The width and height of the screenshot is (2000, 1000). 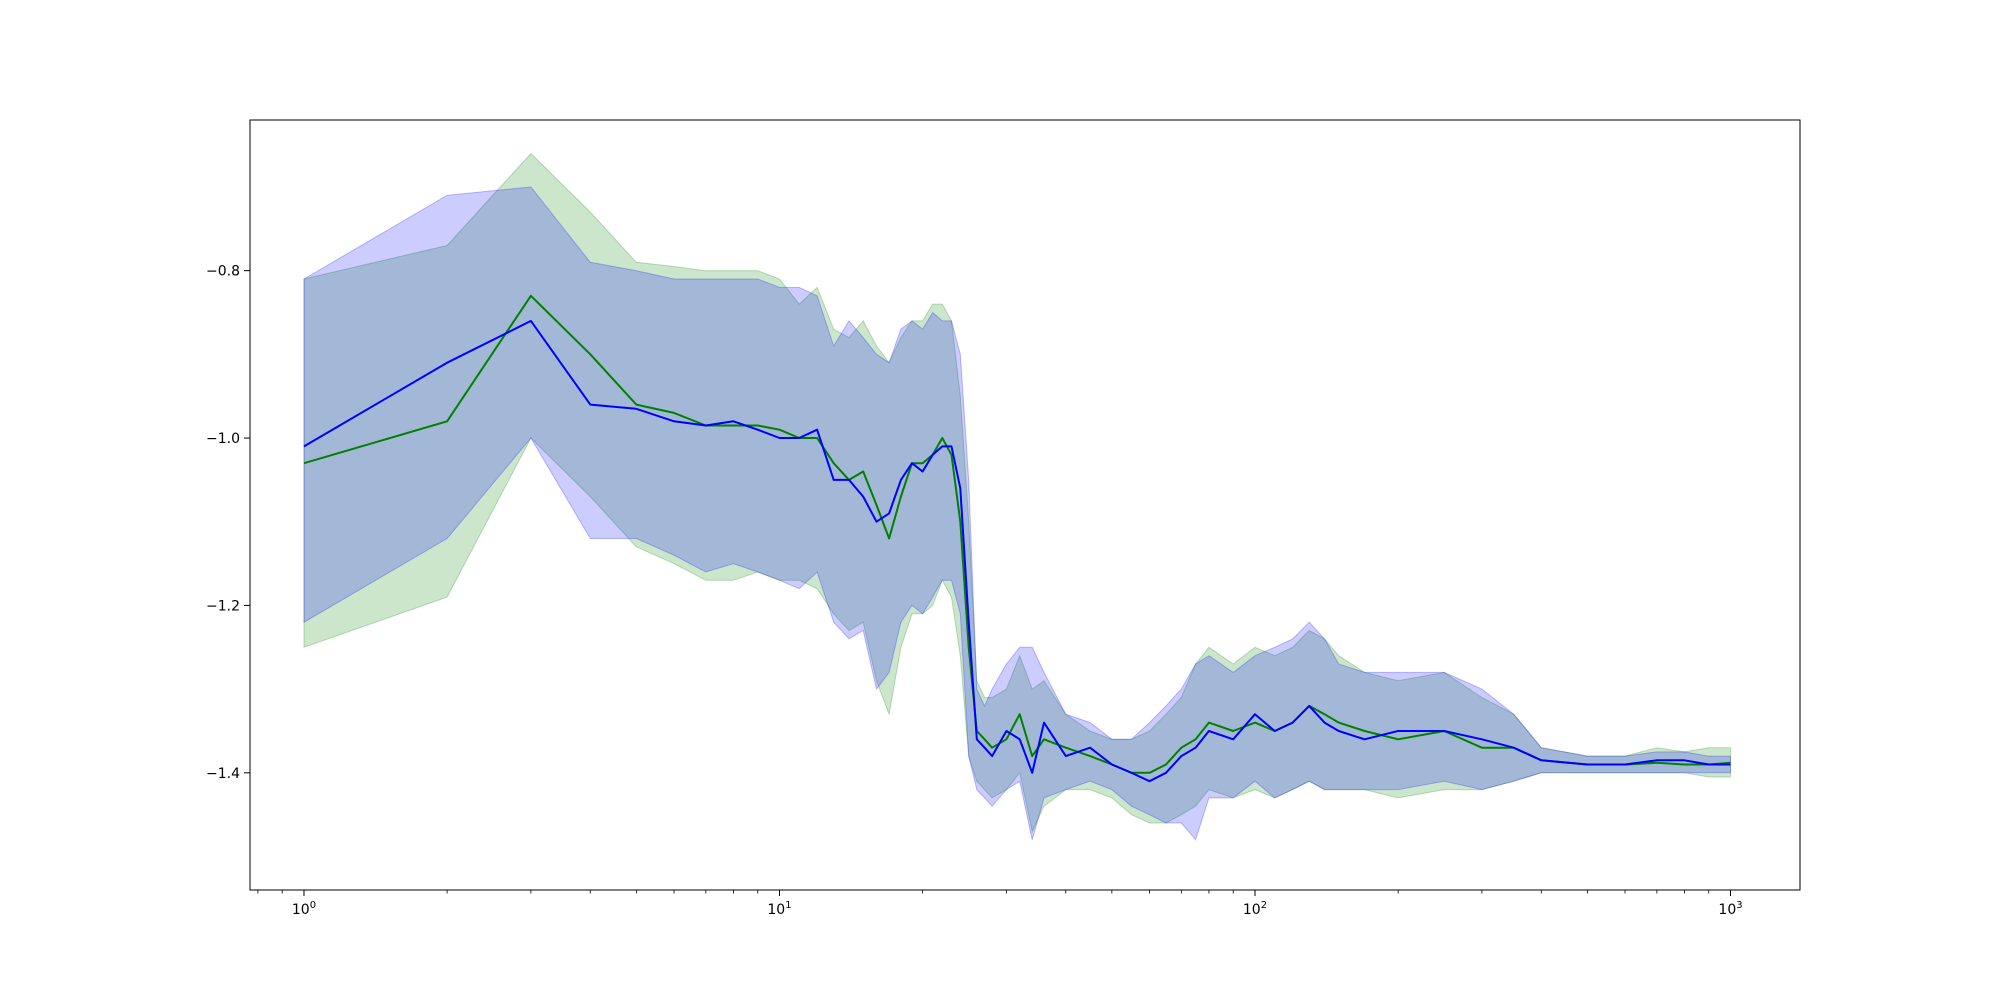 What do you see at coordinates (304, 909) in the screenshot?
I see `x-tick-label: 100` at bounding box center [304, 909].